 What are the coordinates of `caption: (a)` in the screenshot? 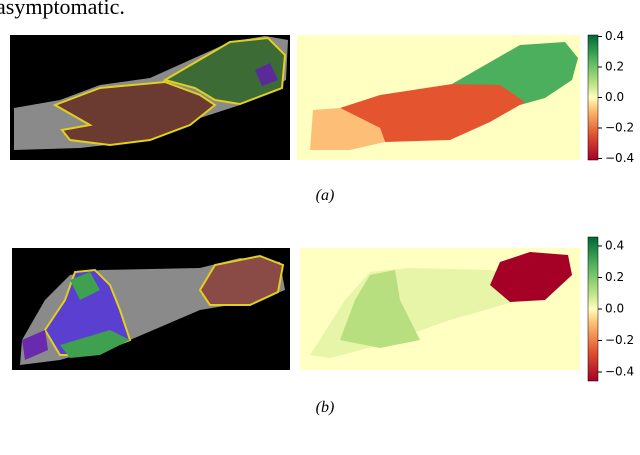 It's located at (325, 195).